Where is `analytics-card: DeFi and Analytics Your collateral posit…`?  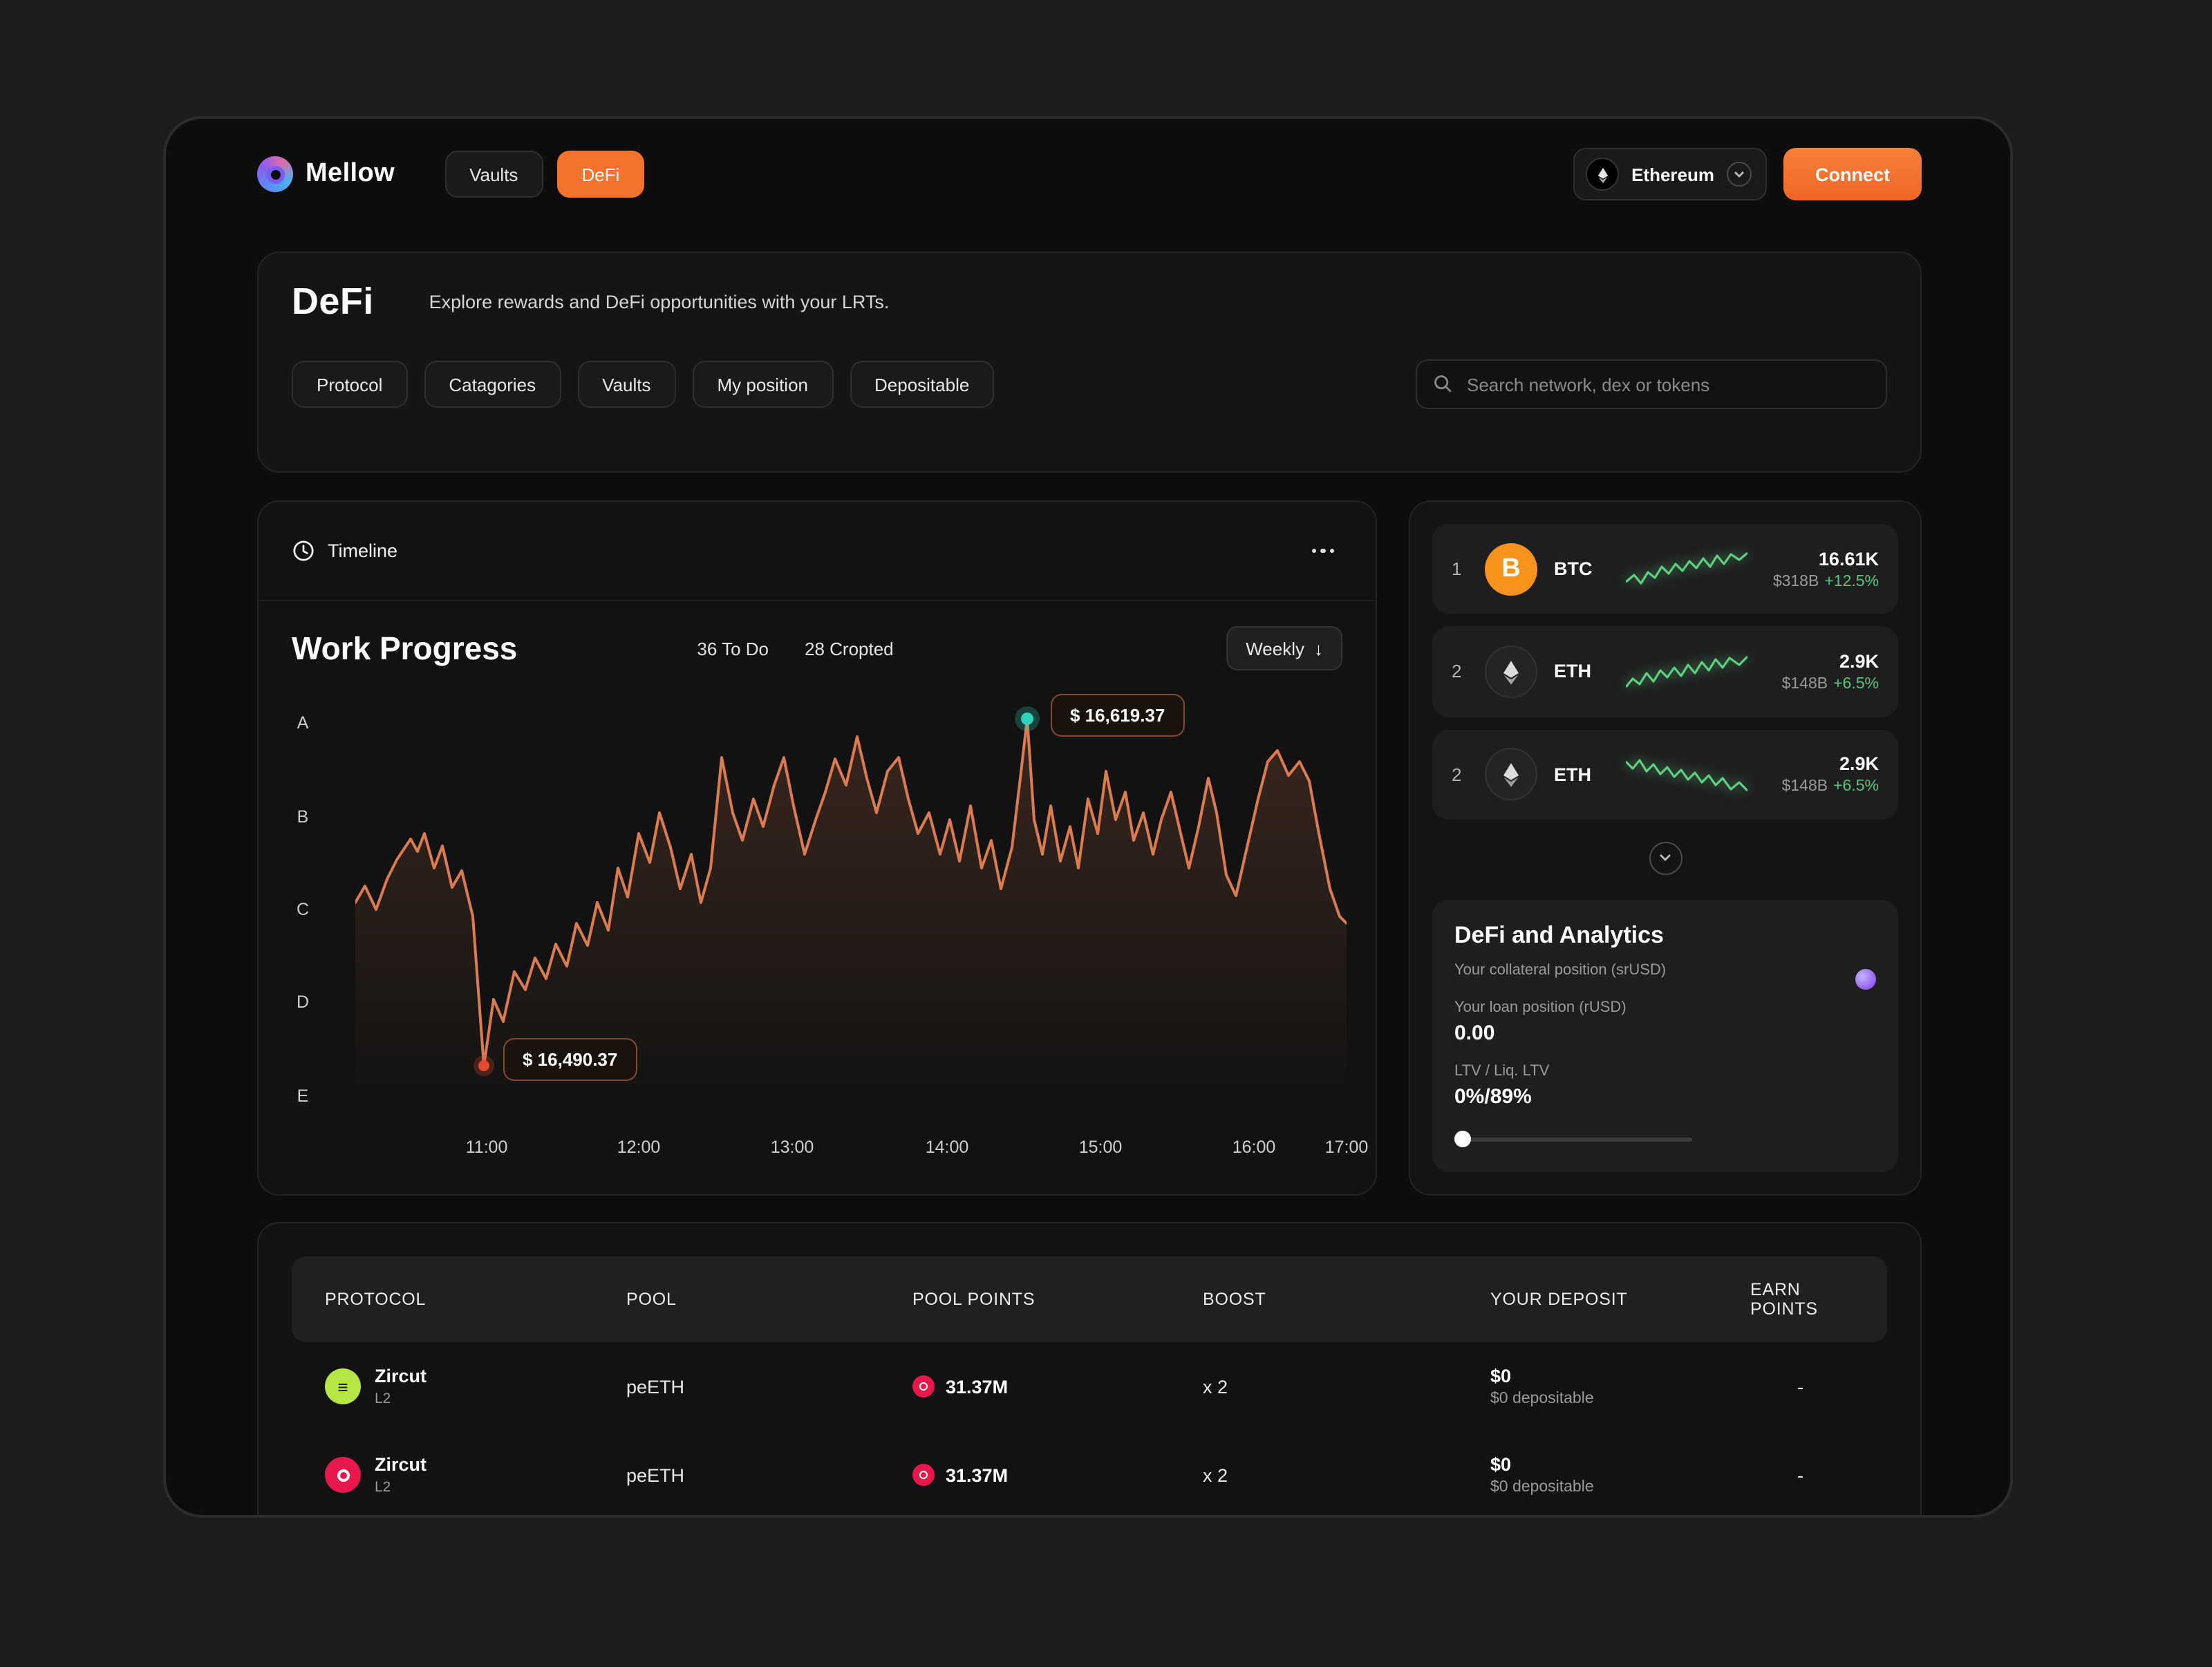
analytics-card: DeFi and Analytics Your collateral posit… is located at coordinates (1665, 1035).